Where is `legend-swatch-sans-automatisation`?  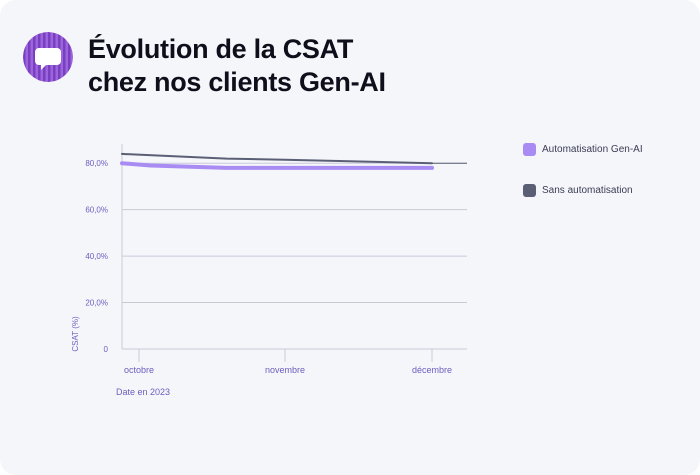
legend-swatch-sans-automatisation is located at coordinates (529, 190).